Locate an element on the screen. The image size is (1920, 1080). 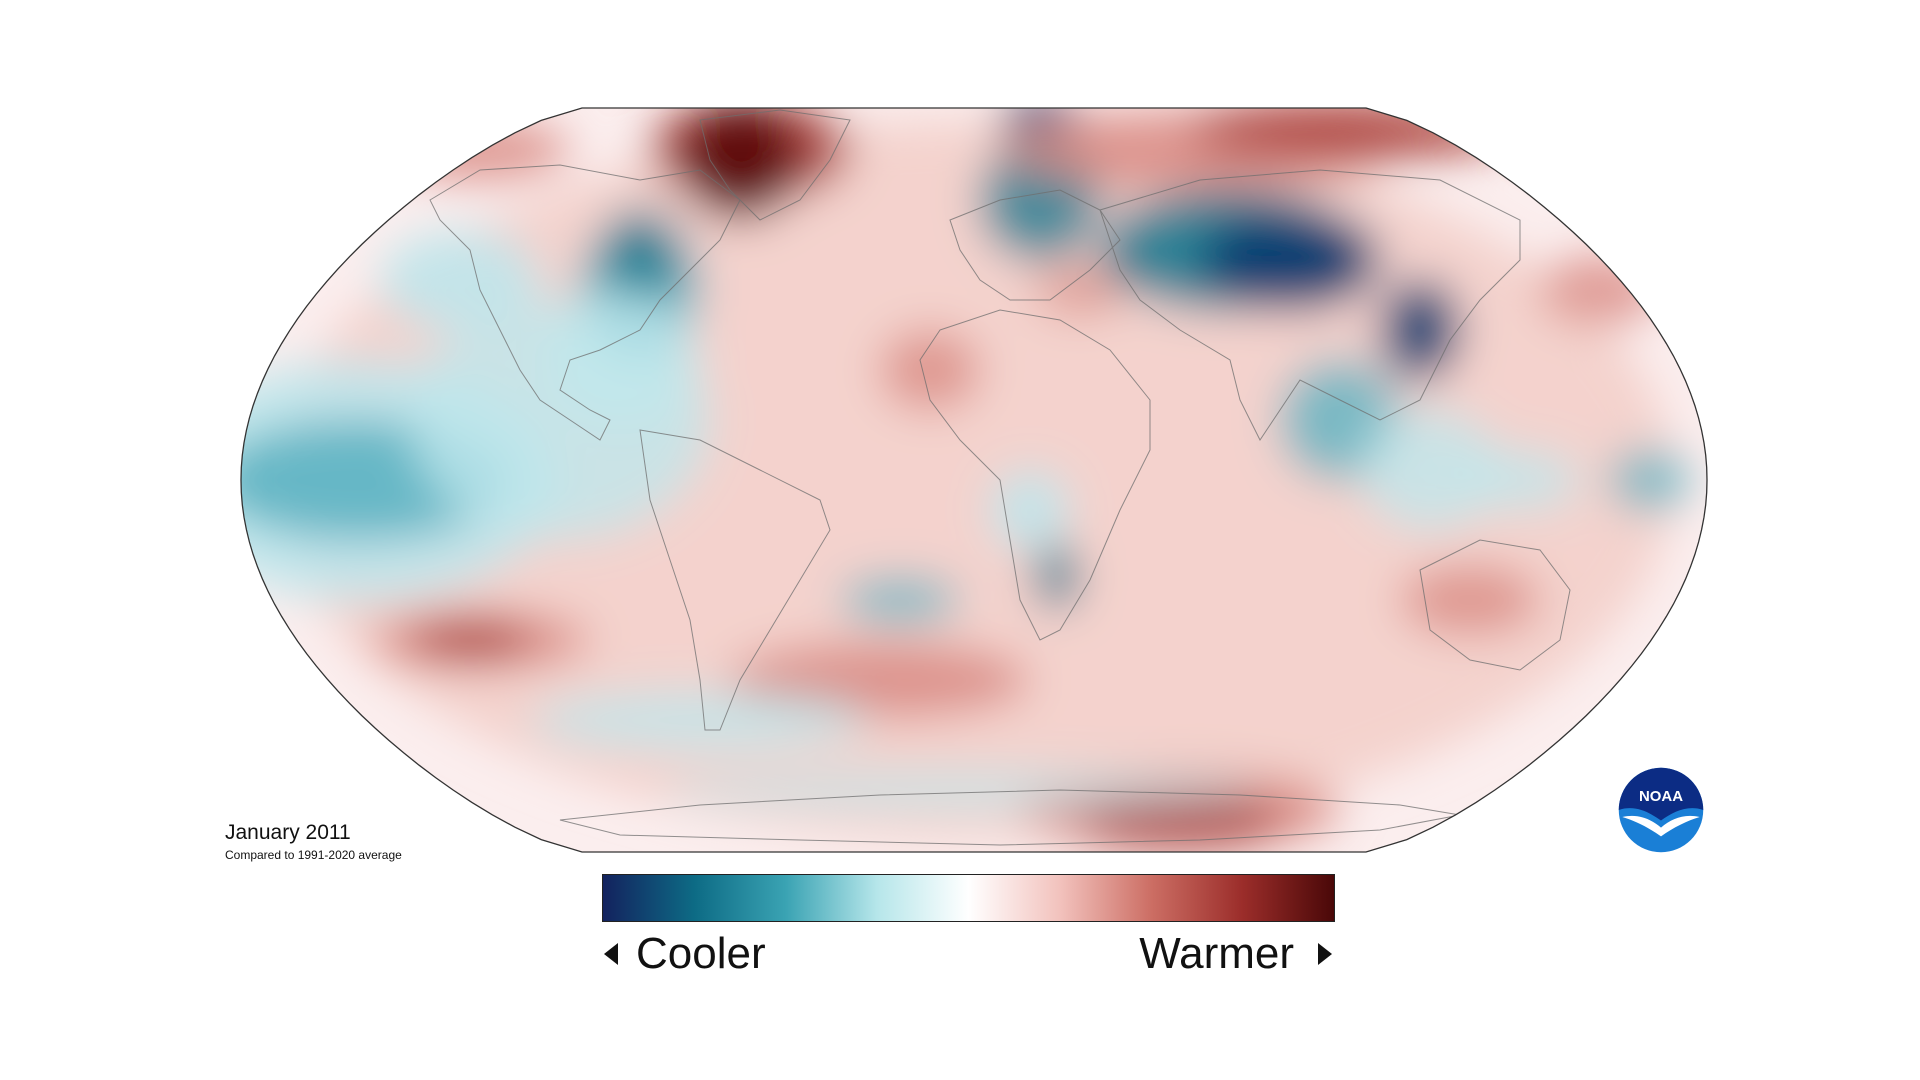
map-title: January 2011 is located at coordinates (288, 832).